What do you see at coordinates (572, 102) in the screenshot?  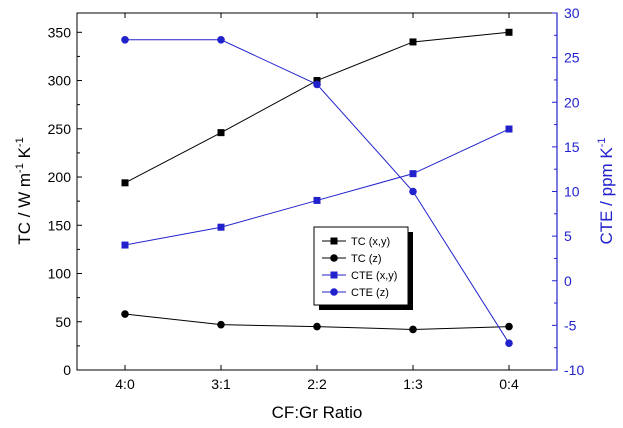 I see `right-tick-label: 20` at bounding box center [572, 102].